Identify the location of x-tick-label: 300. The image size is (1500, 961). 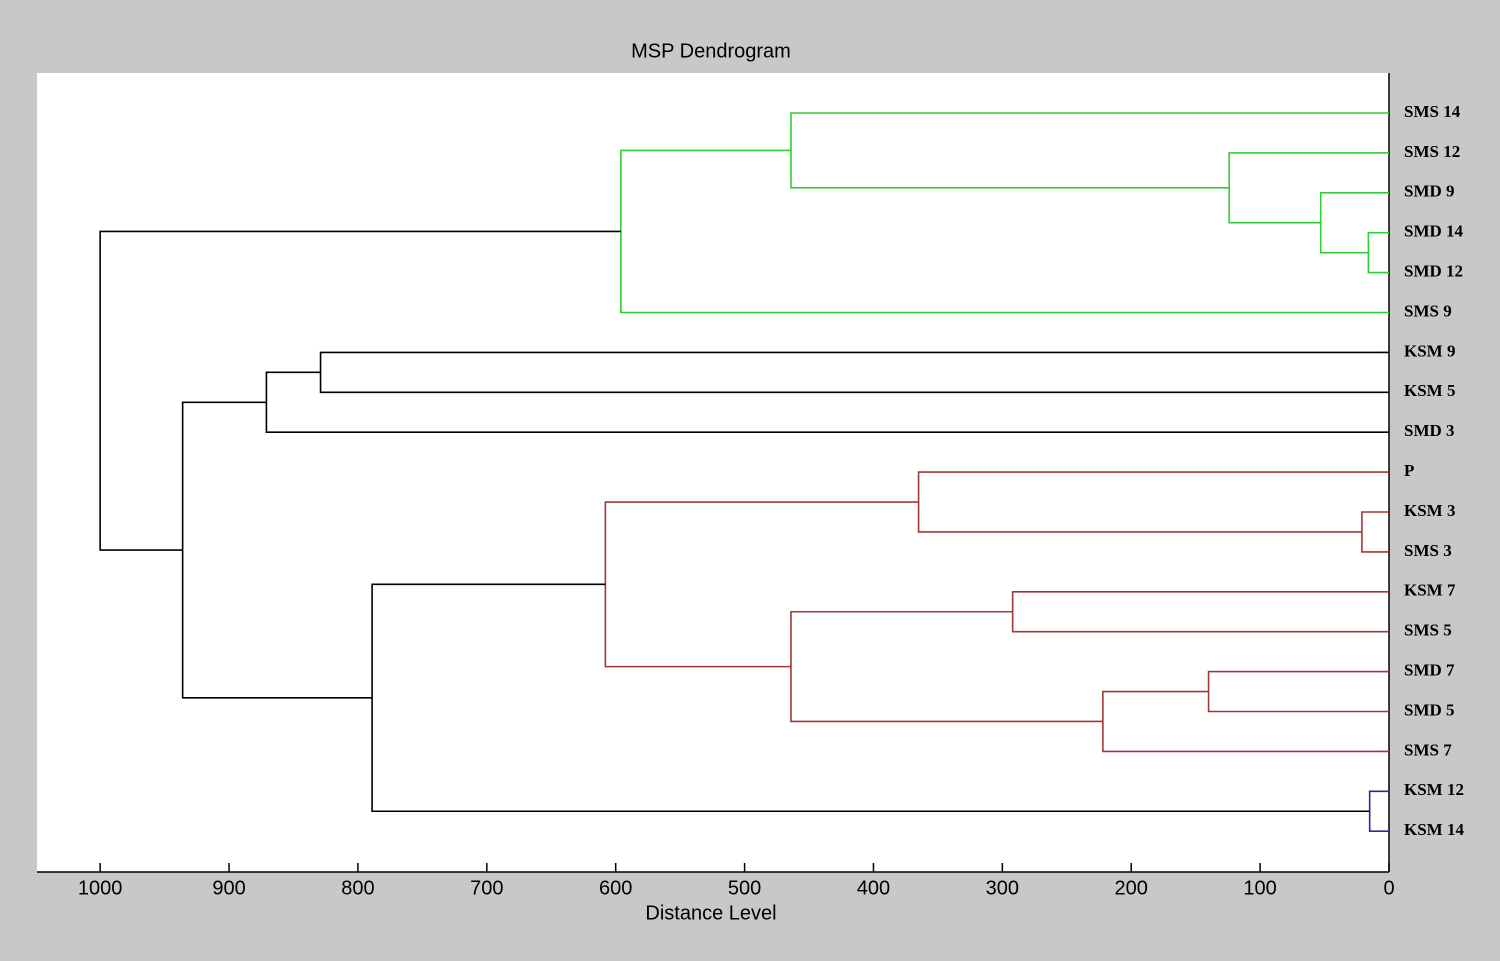
(1002, 888).